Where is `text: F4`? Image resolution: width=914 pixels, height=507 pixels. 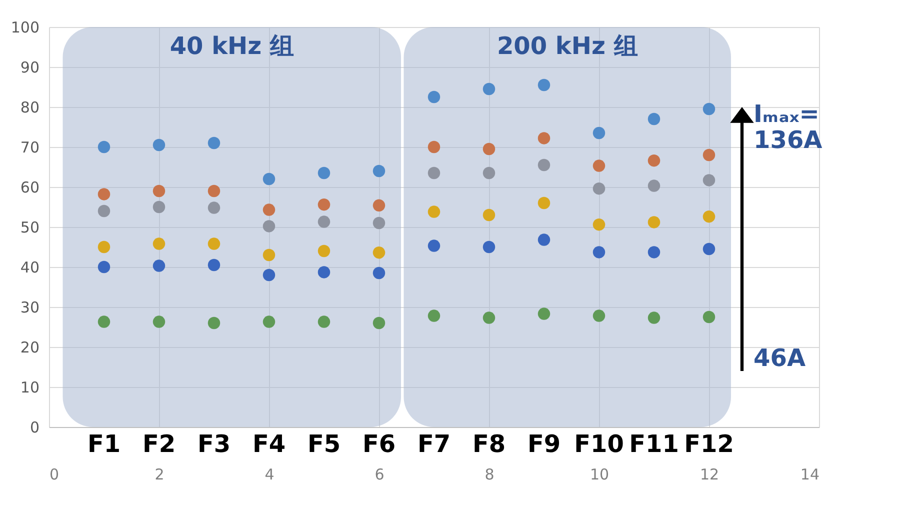 text: F4 is located at coordinates (269, 444).